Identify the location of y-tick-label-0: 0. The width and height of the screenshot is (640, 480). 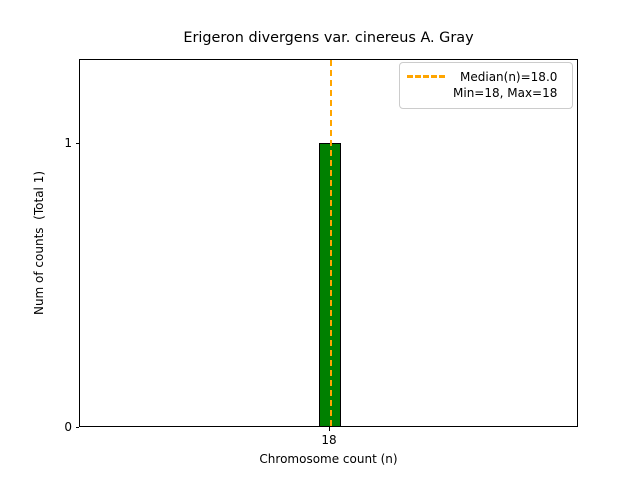
(68, 427).